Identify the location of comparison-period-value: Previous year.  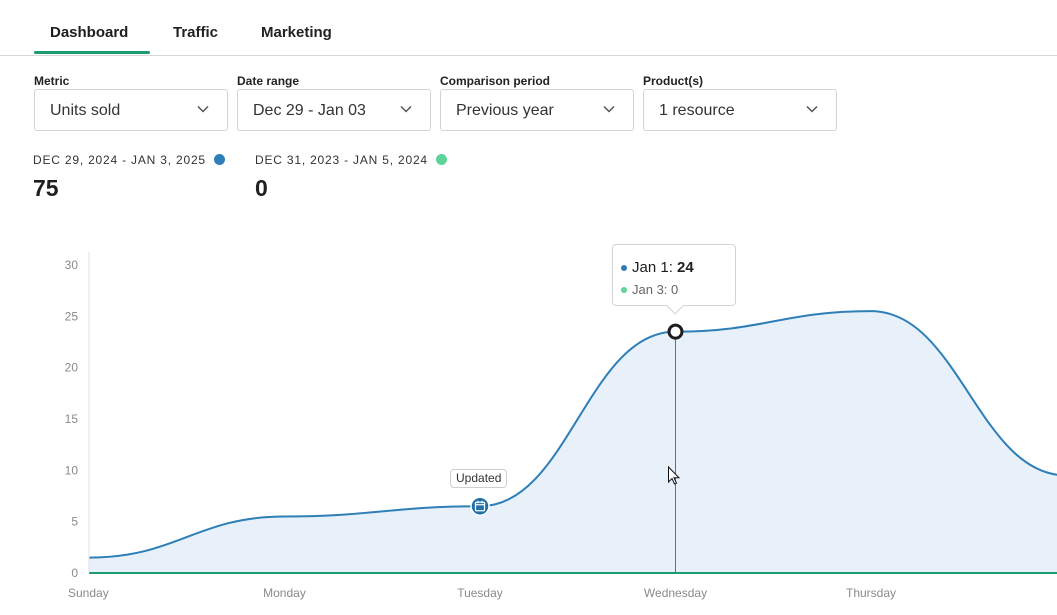
(505, 110).